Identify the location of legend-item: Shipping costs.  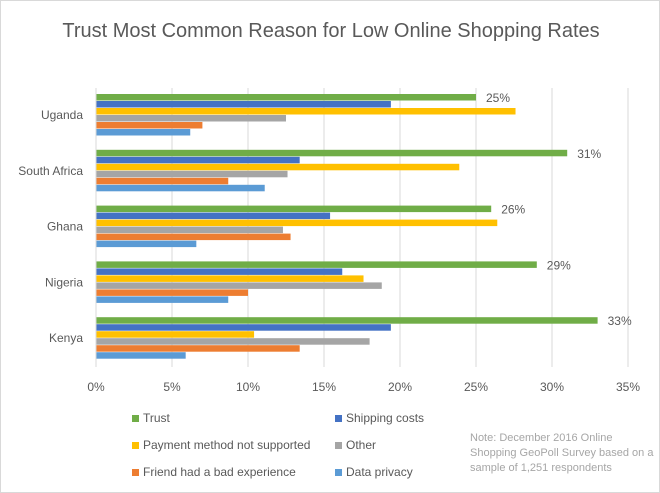
(379, 418).